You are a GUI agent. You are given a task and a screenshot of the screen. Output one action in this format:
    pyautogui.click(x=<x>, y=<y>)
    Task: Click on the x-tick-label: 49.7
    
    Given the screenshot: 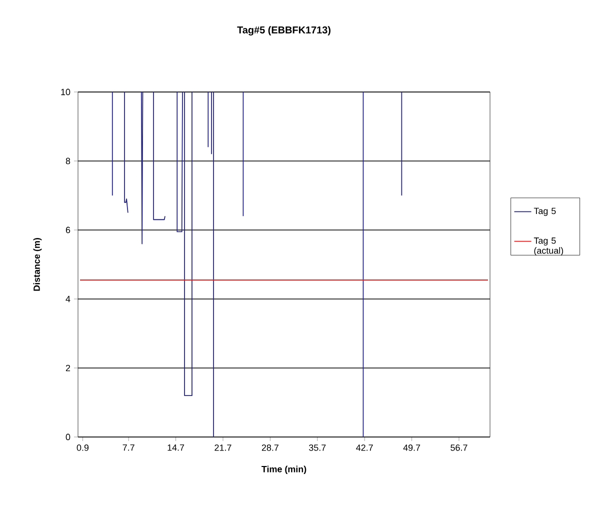 What is the action you would take?
    pyautogui.click(x=411, y=447)
    